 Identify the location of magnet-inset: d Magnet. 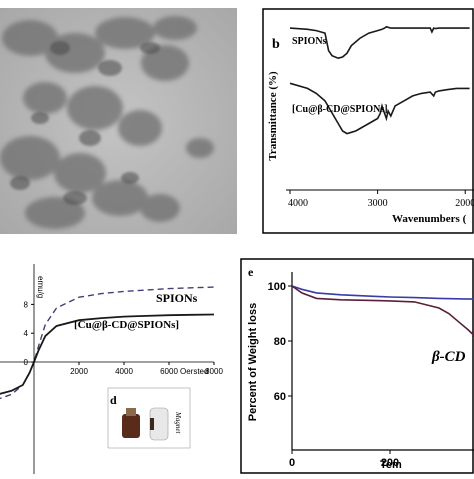
(149, 418).